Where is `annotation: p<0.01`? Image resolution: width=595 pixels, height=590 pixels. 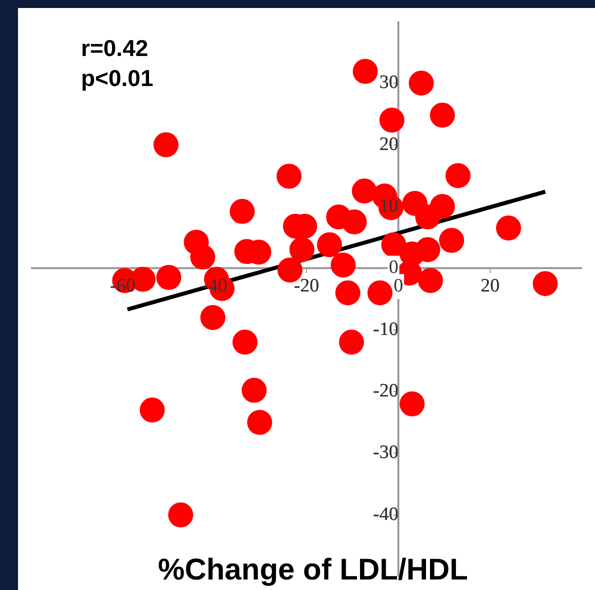 annotation: p<0.01 is located at coordinates (117, 77).